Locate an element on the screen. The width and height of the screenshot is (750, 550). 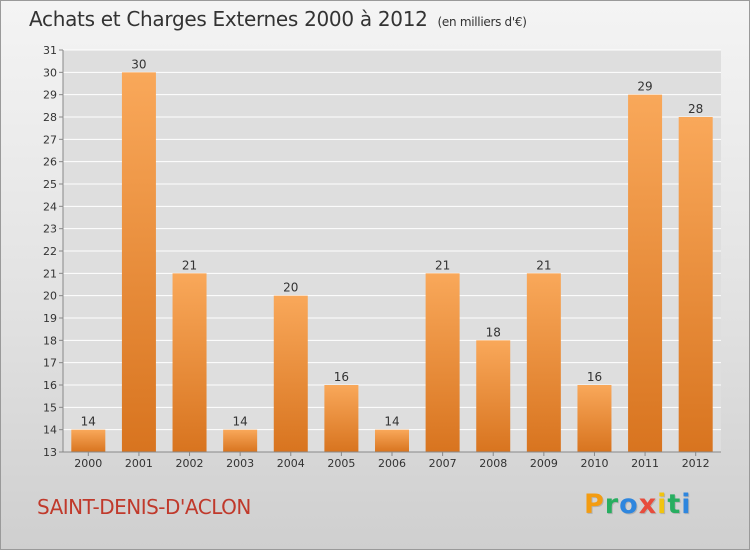
x-tick-label-2011: 2011 is located at coordinates (645, 463).